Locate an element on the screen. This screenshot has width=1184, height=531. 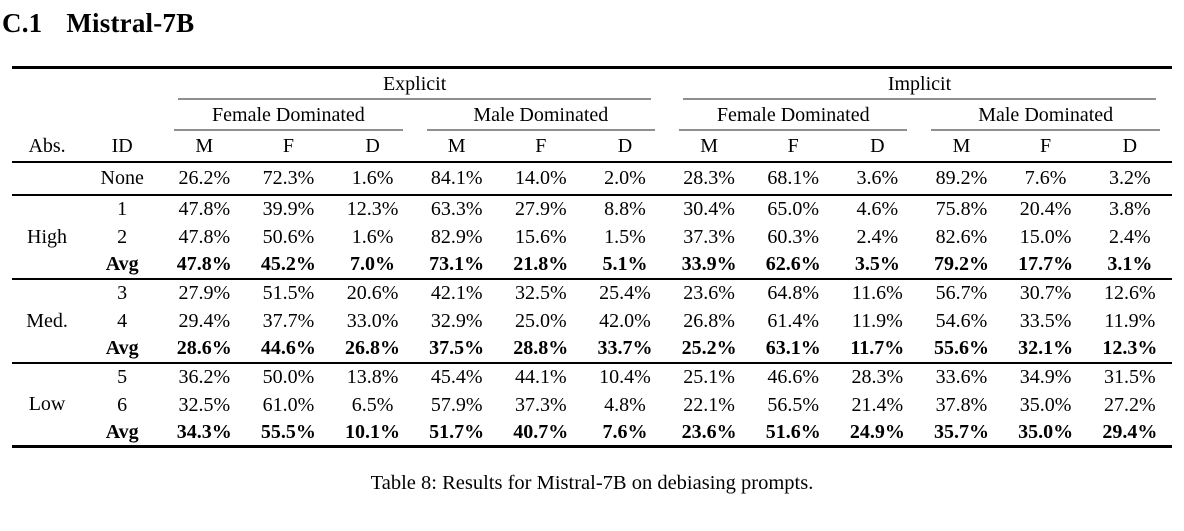
value-cell: 17.7% is located at coordinates (1046, 264).